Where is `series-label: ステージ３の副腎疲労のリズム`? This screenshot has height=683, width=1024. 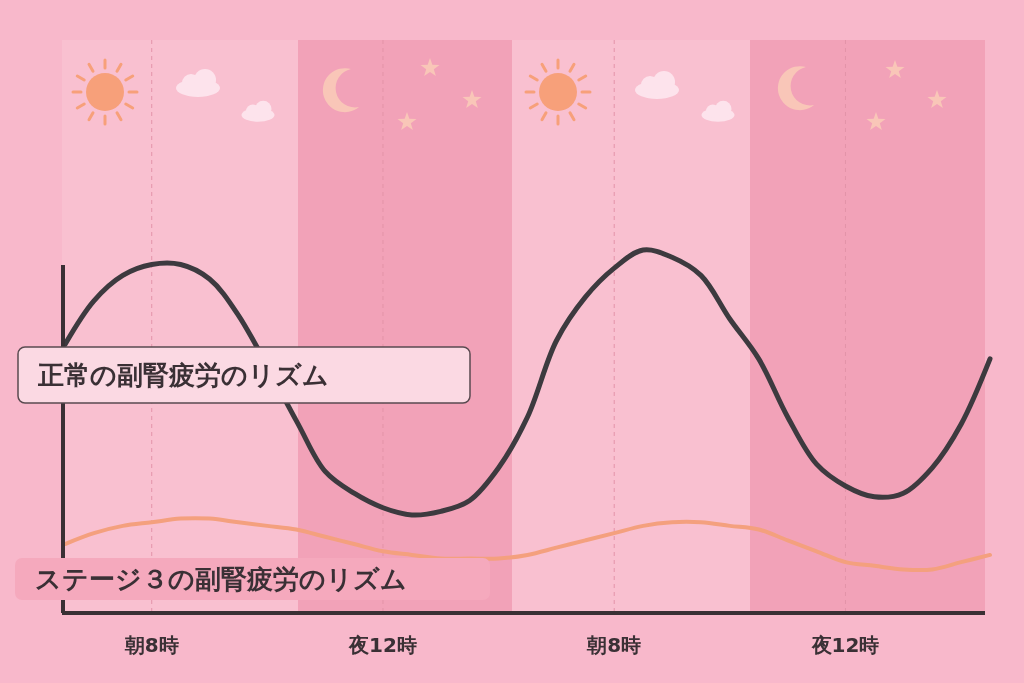 series-label: ステージ３の副腎疲労のリズム is located at coordinates (221, 579).